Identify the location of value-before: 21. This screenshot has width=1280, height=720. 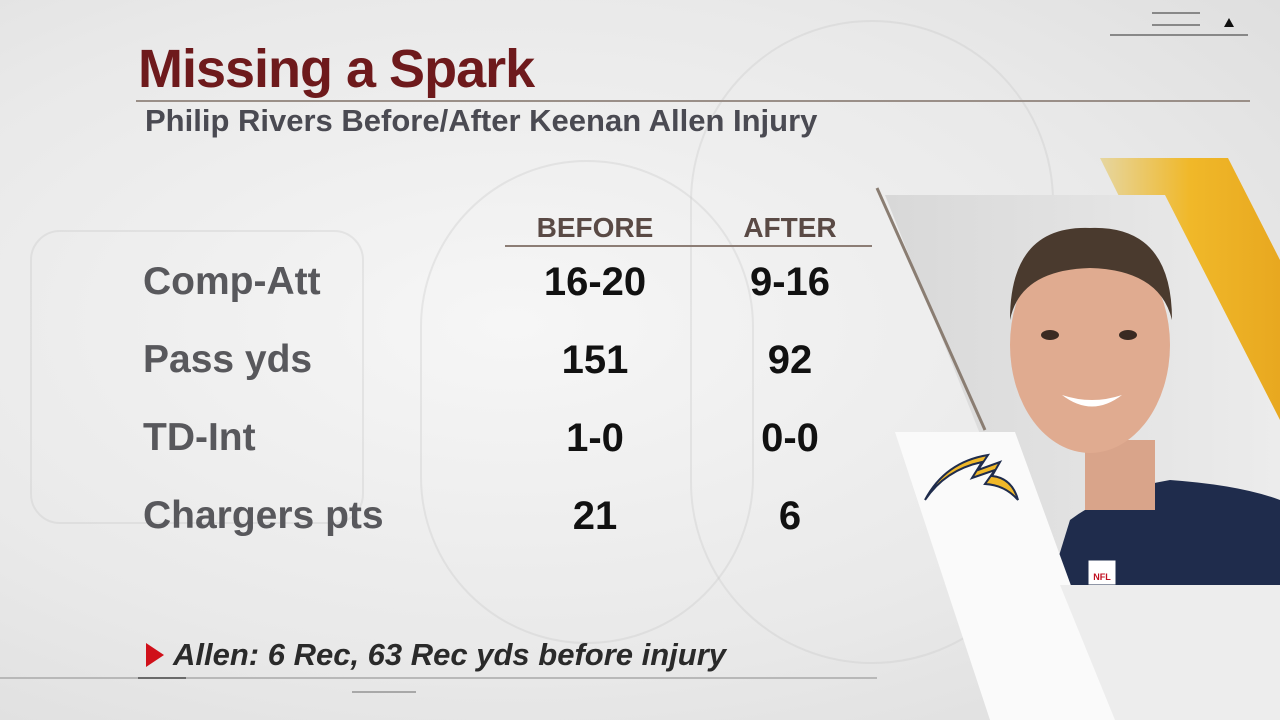
(595, 516).